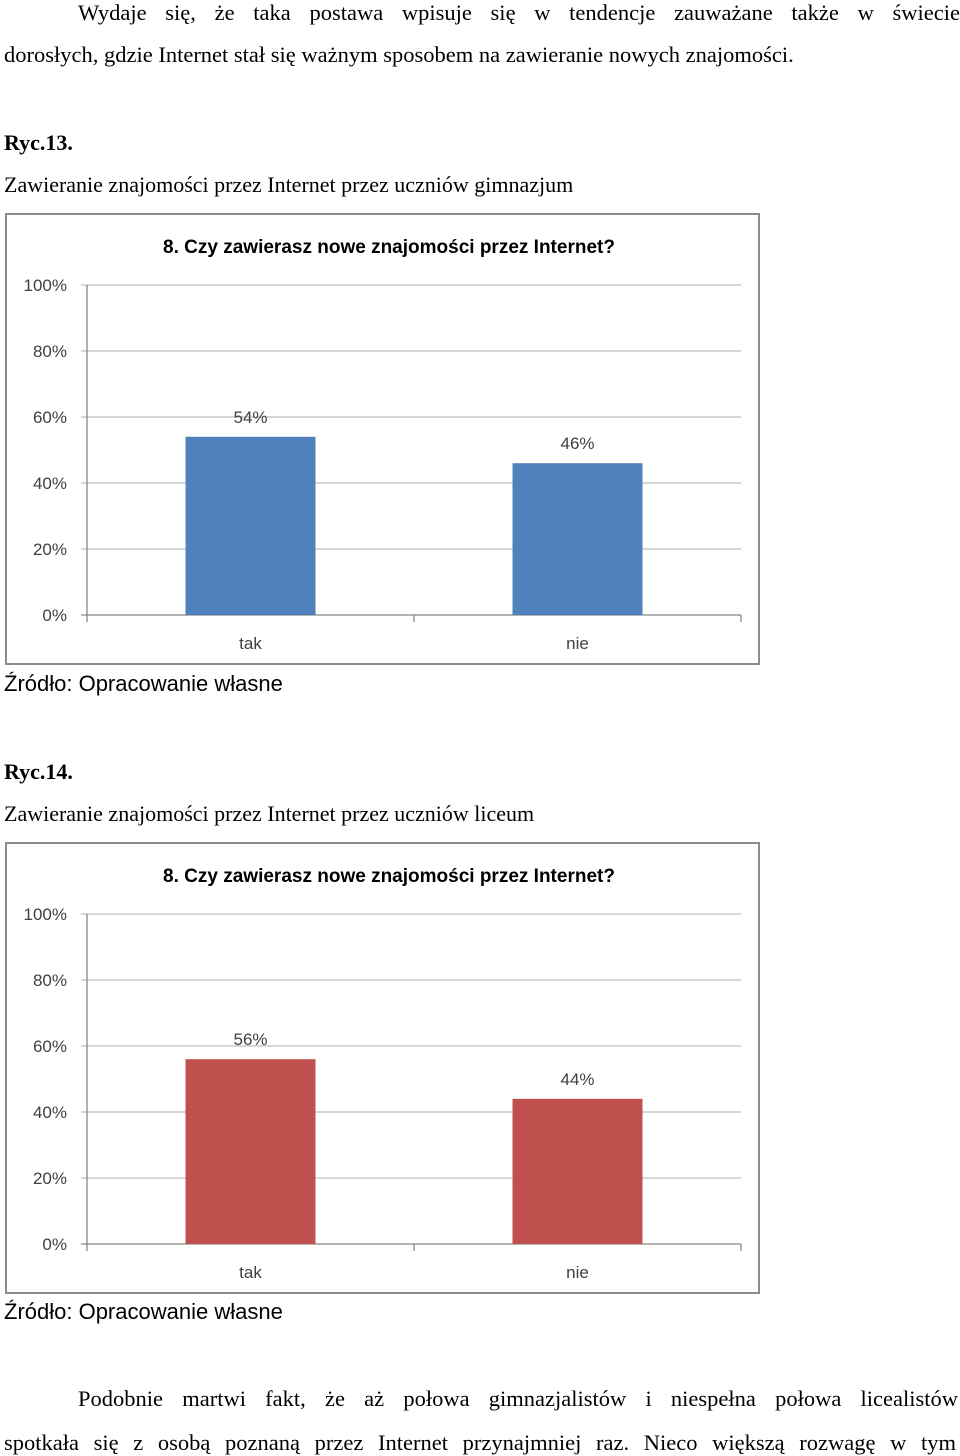 This screenshot has width=960, height=1456. Describe the element at coordinates (250, 525) in the screenshot. I see `chart-13-bar-tak` at that location.